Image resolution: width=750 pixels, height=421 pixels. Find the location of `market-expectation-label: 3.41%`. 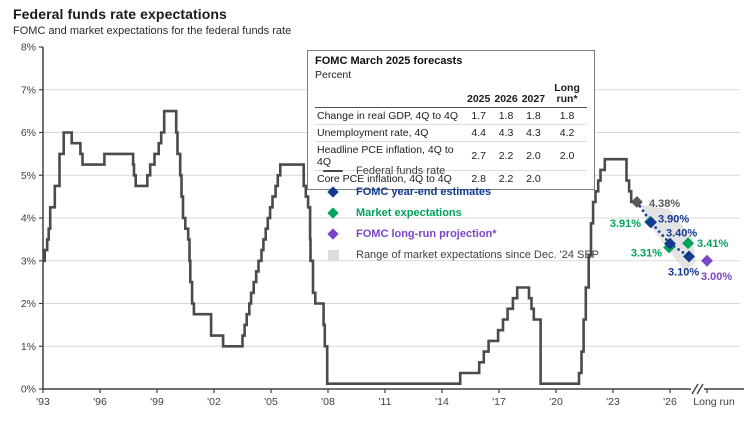

market-expectation-label: 3.41% is located at coordinates (712, 244).